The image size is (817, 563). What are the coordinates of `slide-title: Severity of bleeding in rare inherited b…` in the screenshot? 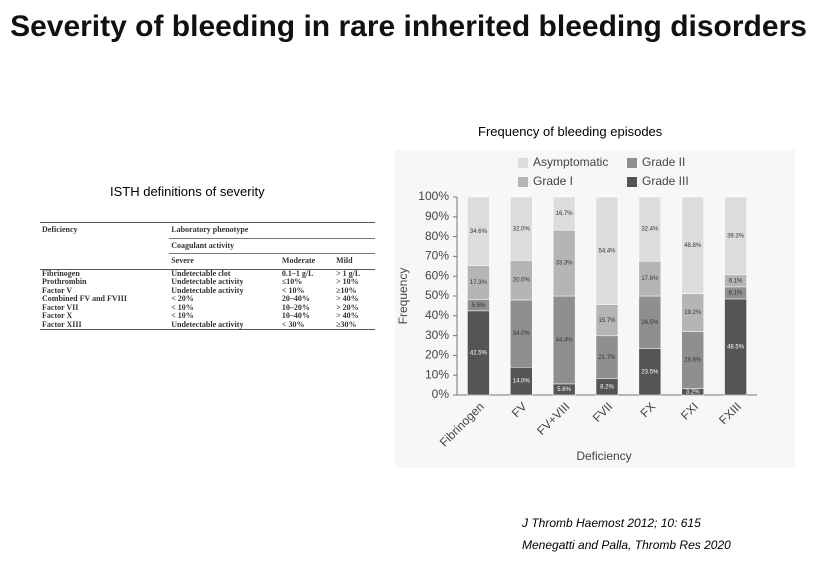 It's located at (408, 26).